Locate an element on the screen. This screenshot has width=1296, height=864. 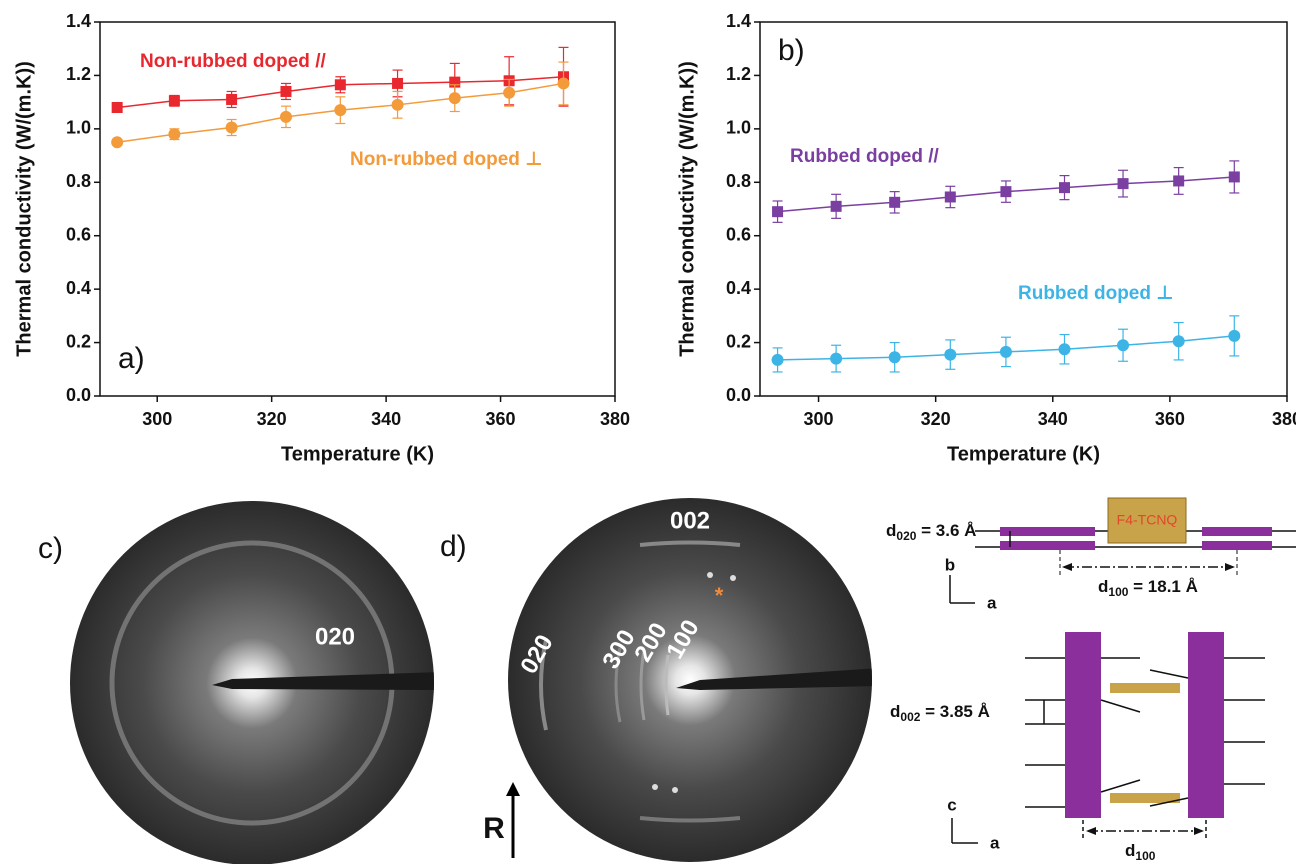
d-spacing: d002 = 3.85 Å is located at coordinates (940, 713).